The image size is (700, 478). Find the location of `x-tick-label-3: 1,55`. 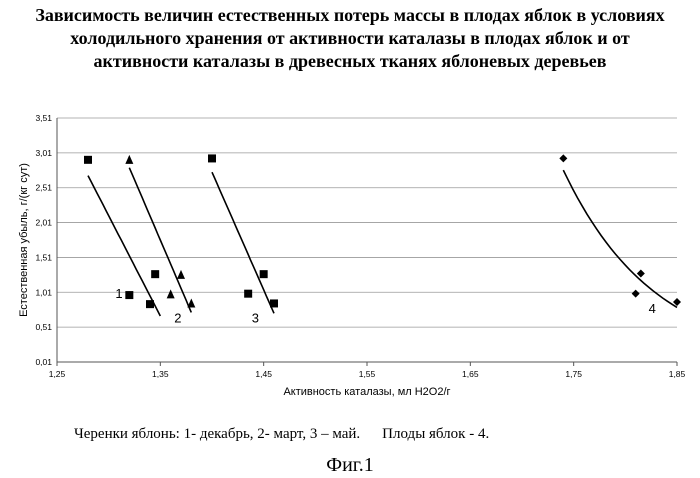

x-tick-label-3: 1,55 is located at coordinates (367, 374).